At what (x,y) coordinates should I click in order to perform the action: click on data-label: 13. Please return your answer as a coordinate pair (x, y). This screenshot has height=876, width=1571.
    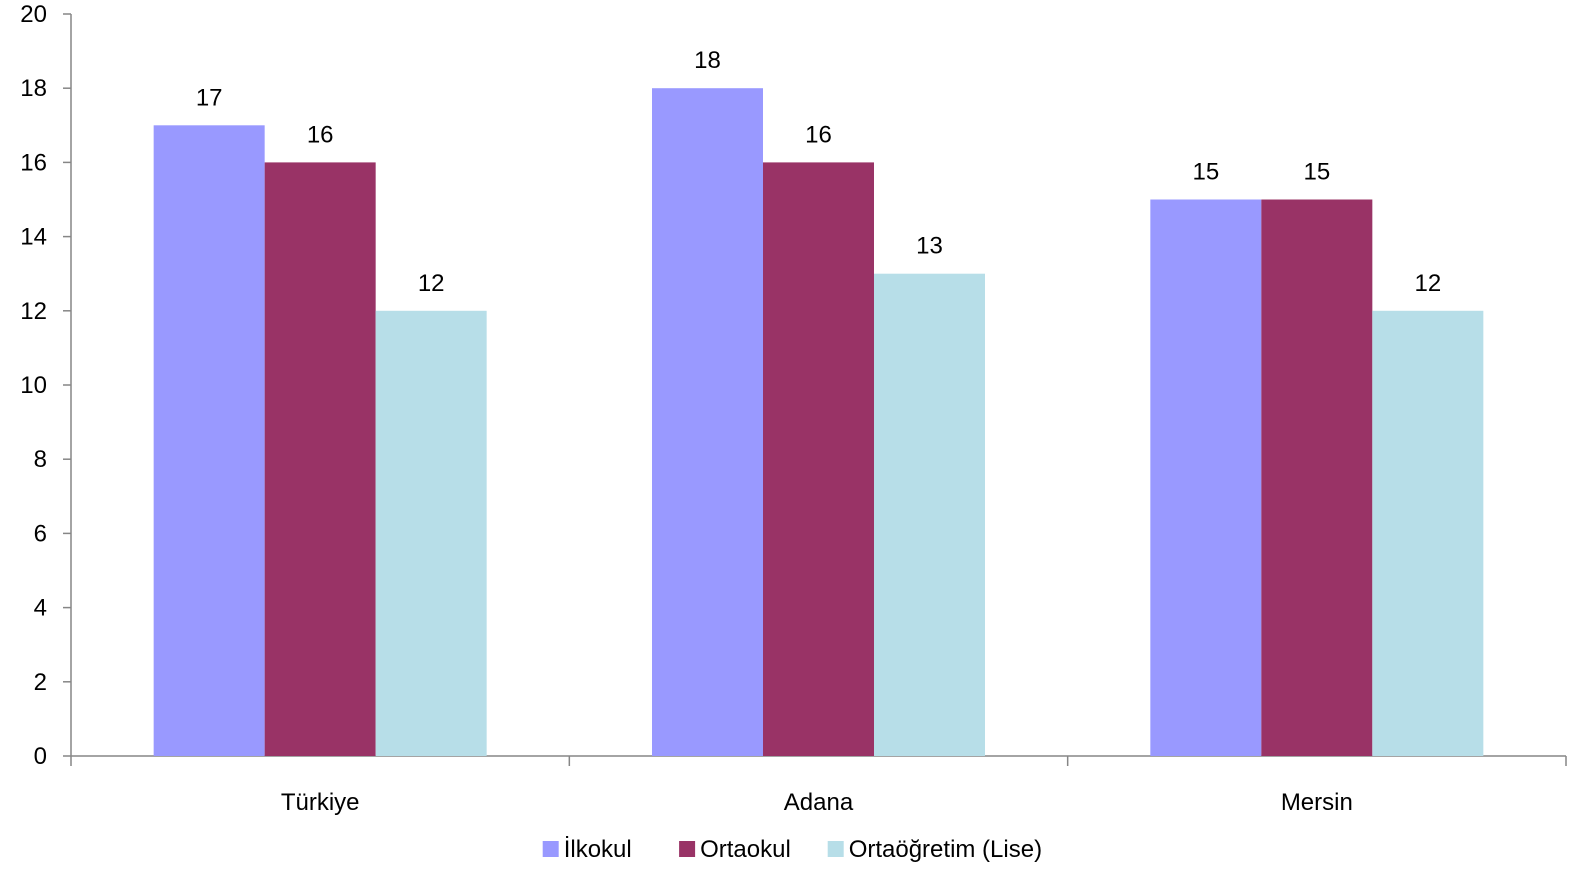
    Looking at the image, I should click on (929, 246).